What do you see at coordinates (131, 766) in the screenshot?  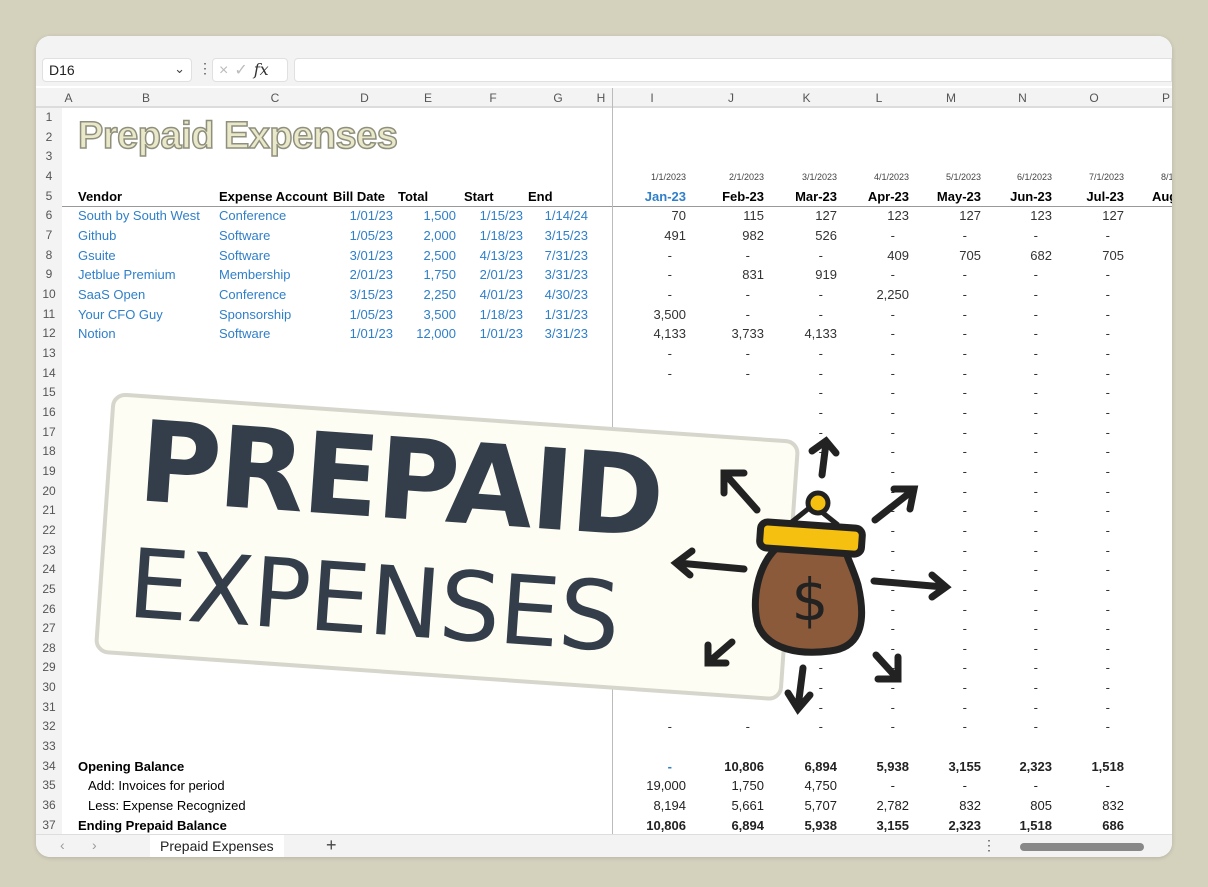 I see `summary-label: Opening Balance` at bounding box center [131, 766].